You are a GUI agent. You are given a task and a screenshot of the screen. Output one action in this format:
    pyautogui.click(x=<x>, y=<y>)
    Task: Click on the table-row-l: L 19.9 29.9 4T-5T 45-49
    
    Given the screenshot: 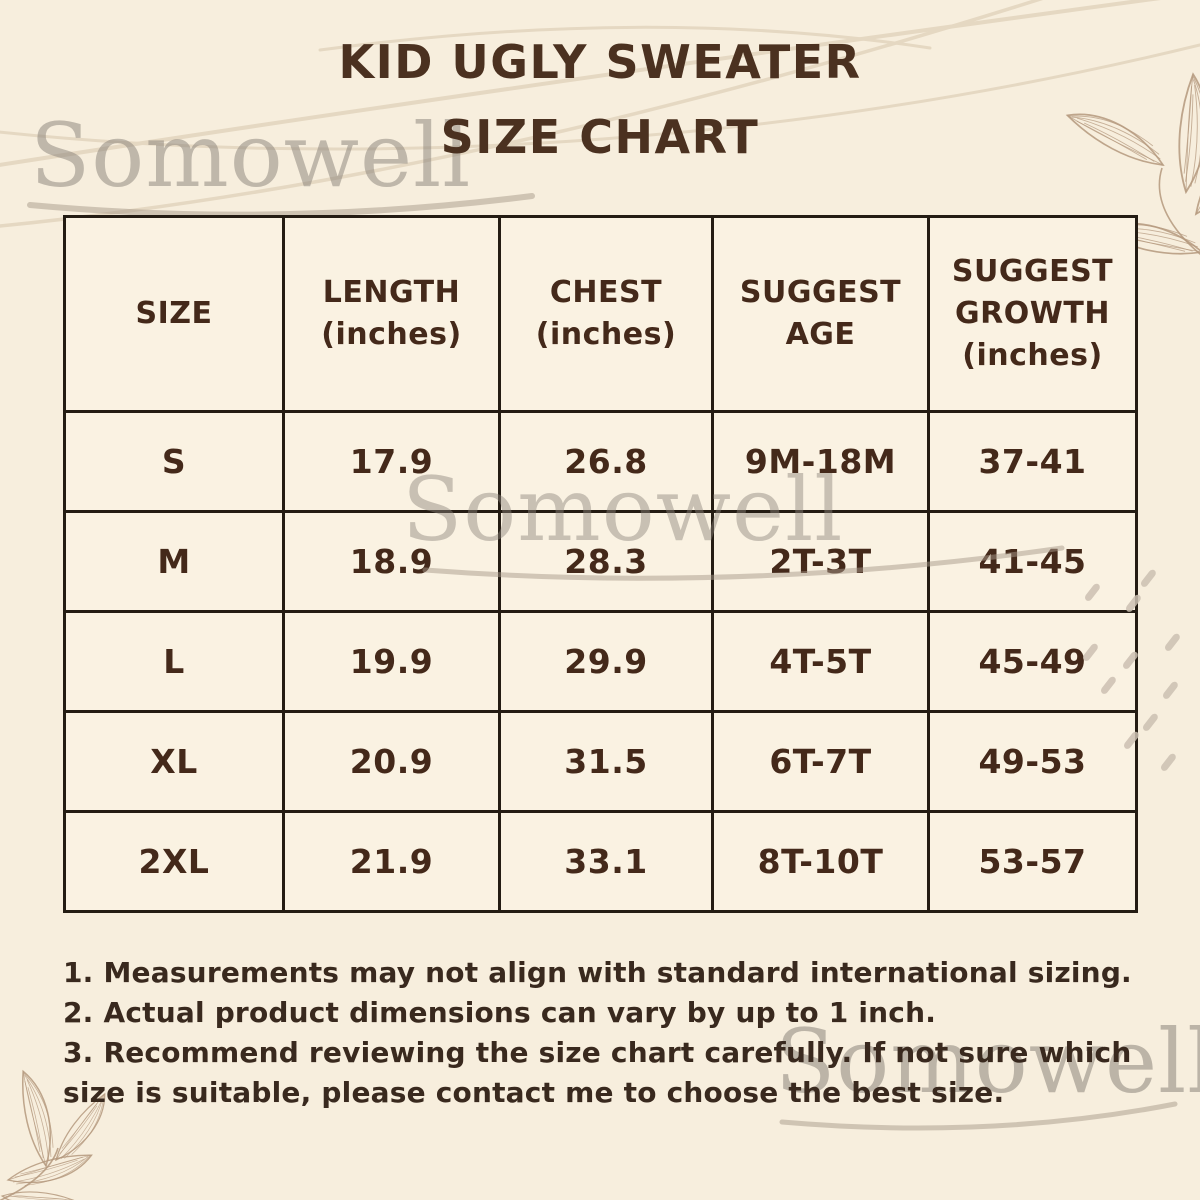 What is the action you would take?
    pyautogui.click(x=600, y=661)
    